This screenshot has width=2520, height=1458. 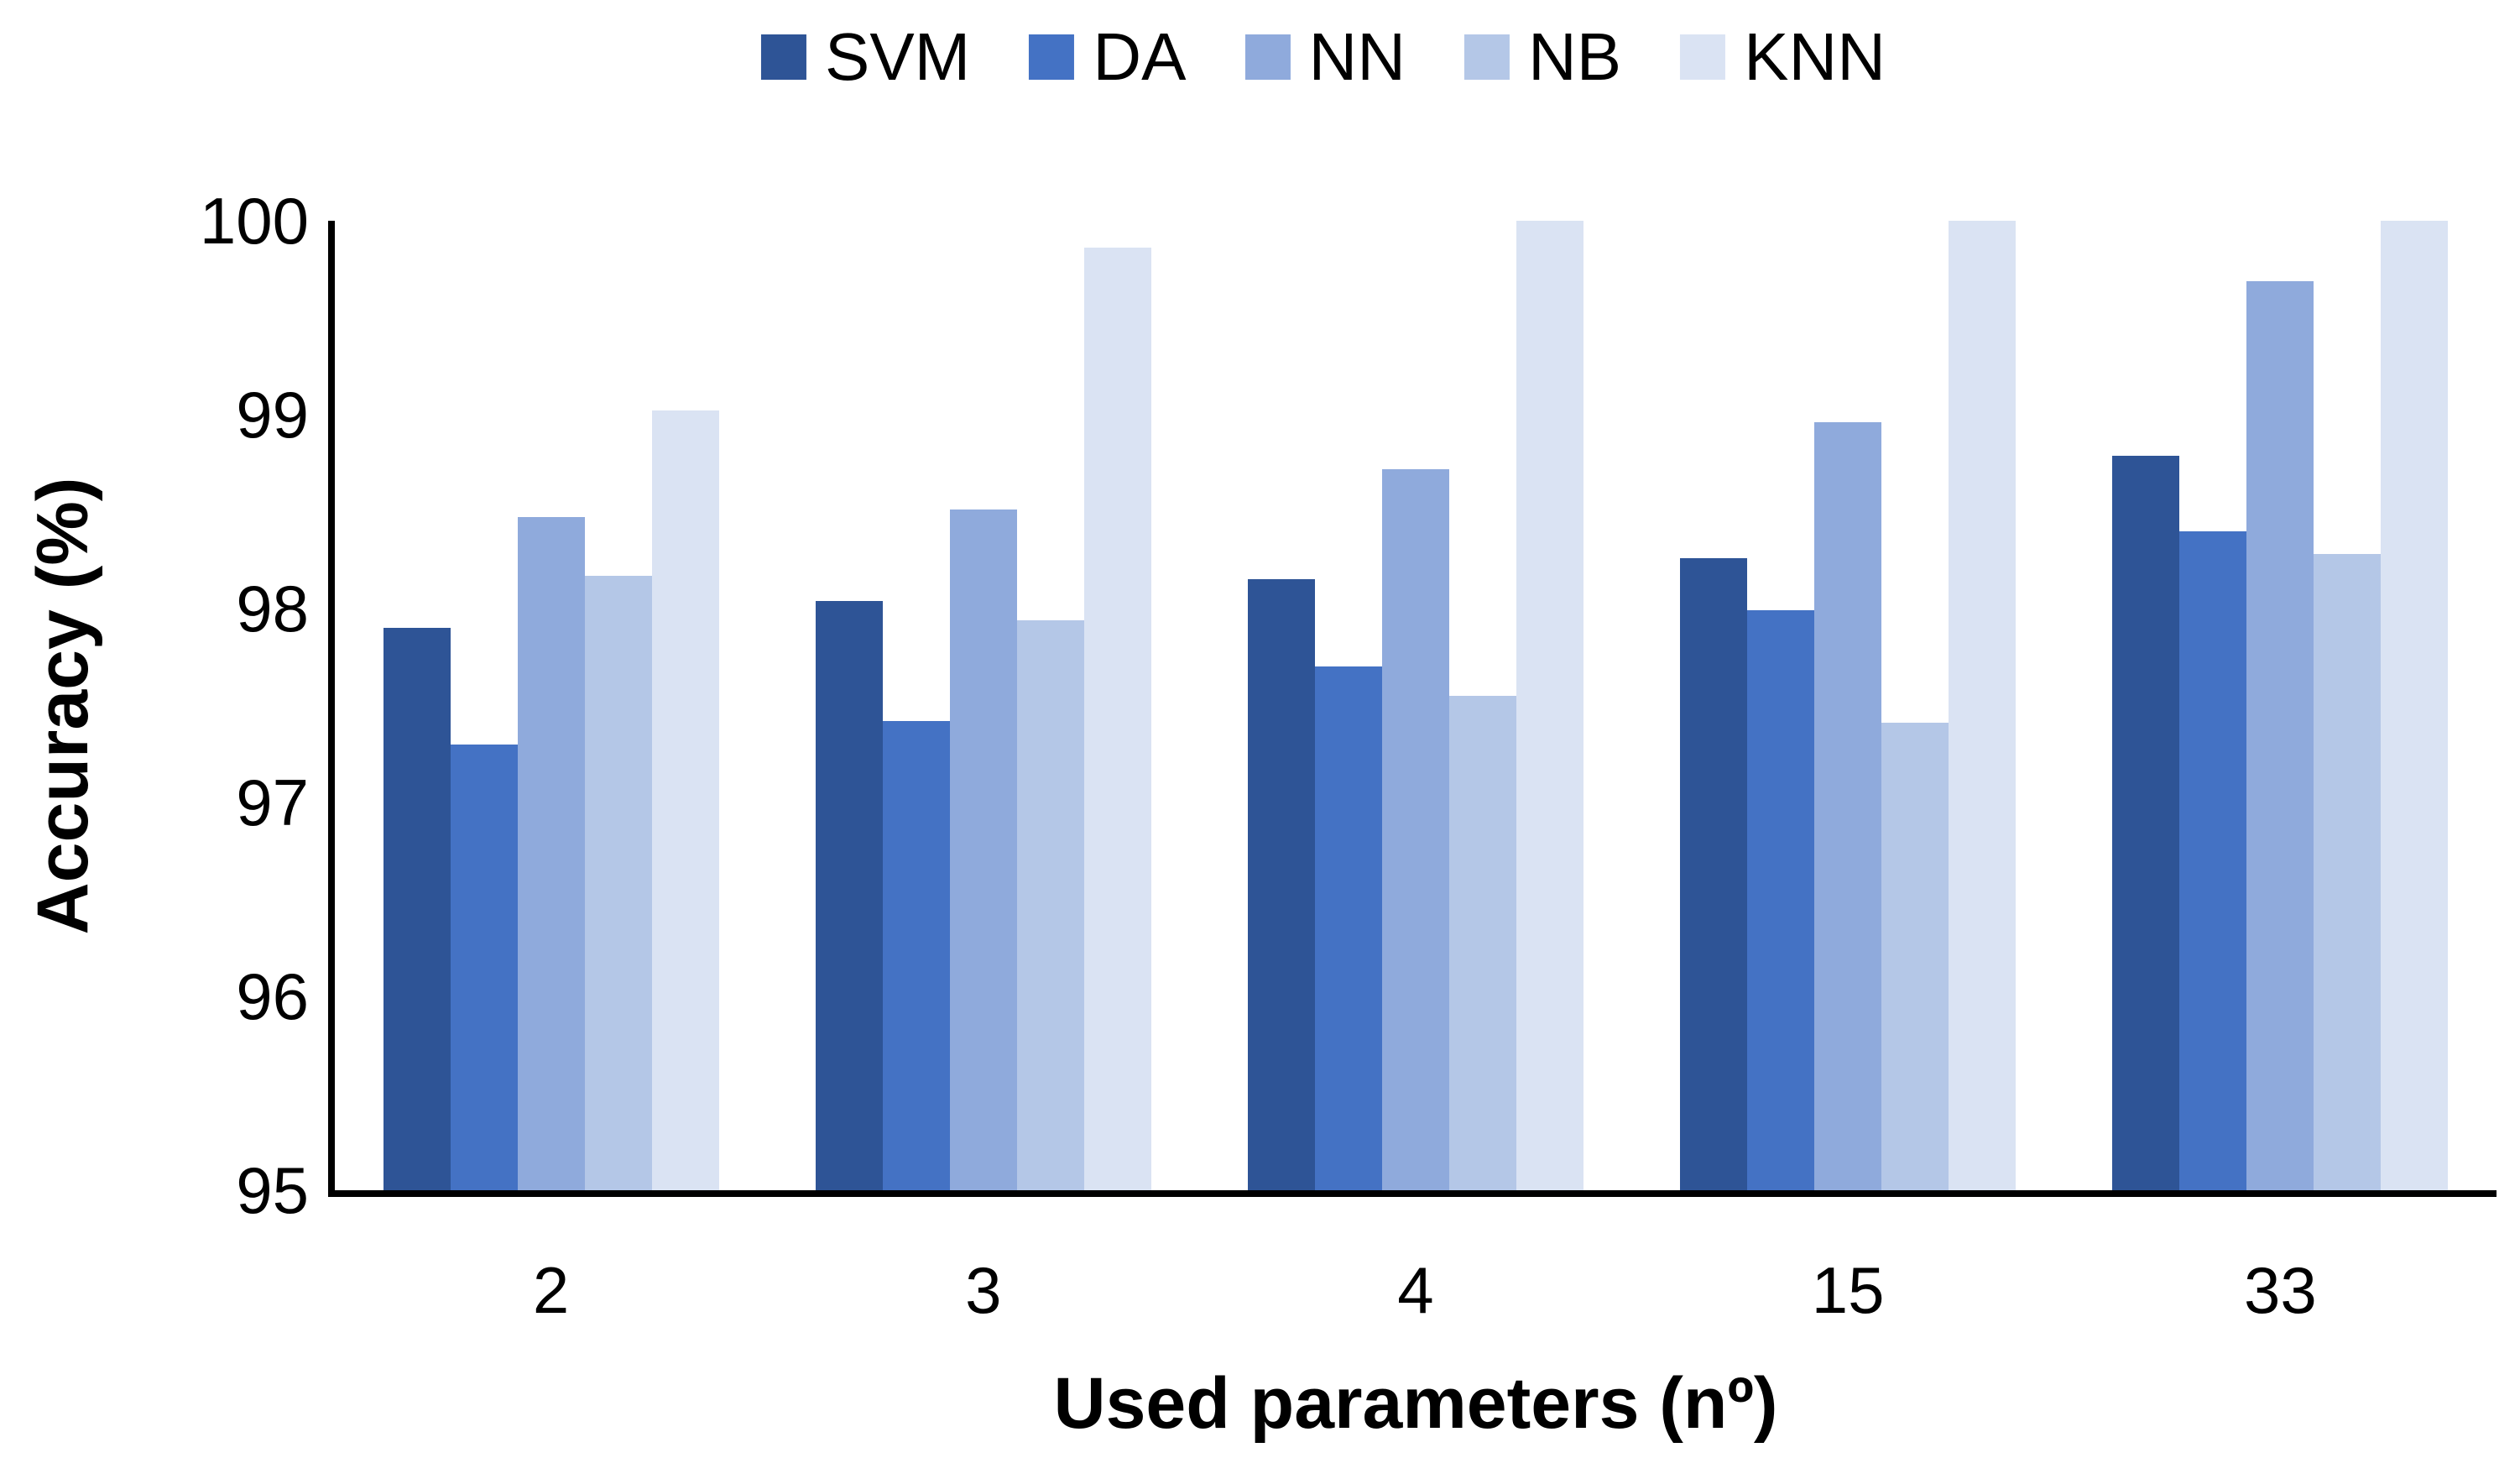 What do you see at coordinates (331, 709) in the screenshot?
I see `y-axis-line` at bounding box center [331, 709].